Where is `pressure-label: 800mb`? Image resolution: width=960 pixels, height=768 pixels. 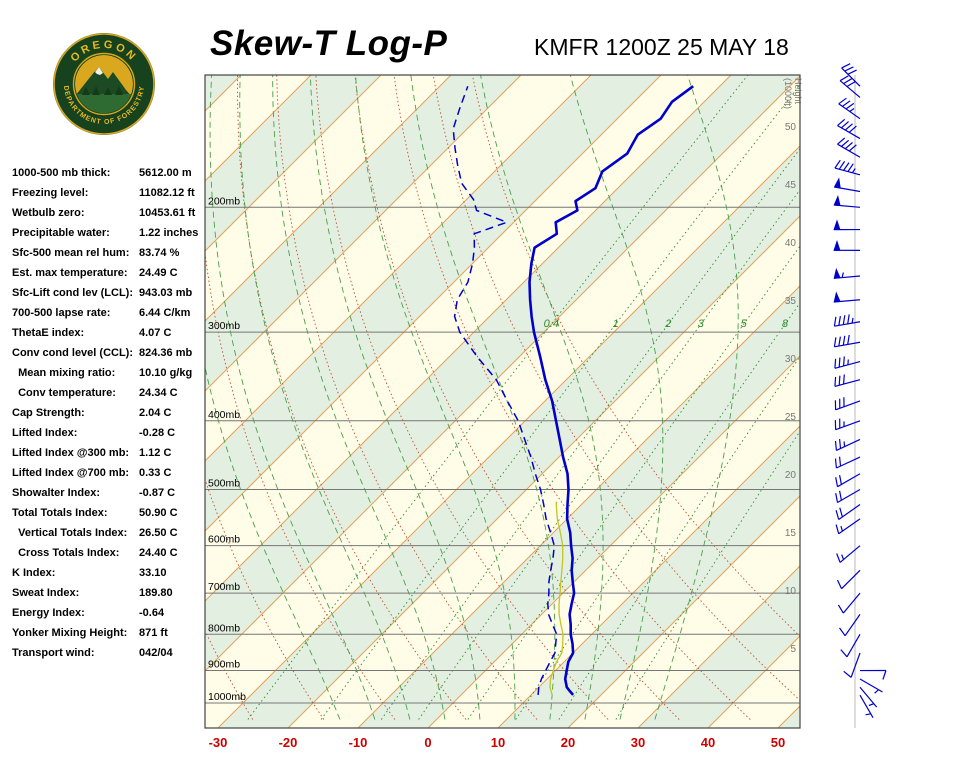
pressure-label: 800mb is located at coordinates (224, 628).